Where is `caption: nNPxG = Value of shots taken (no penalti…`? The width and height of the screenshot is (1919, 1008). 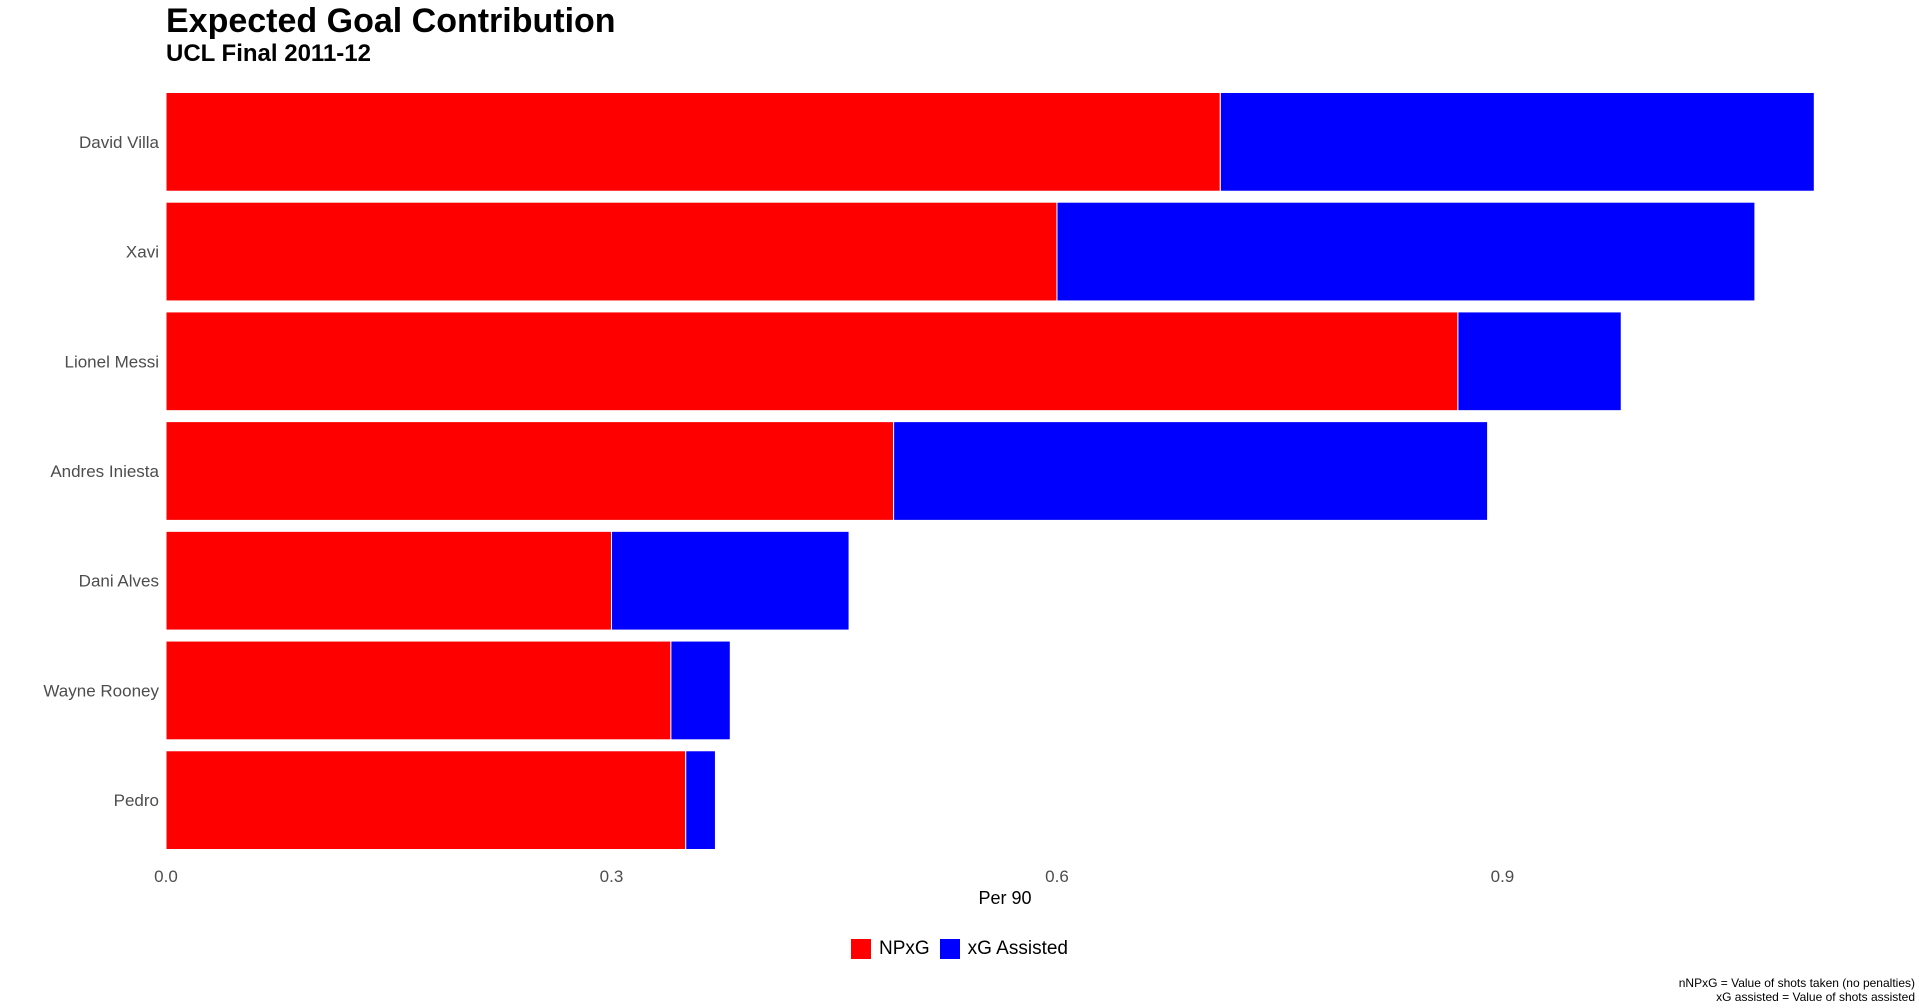 caption: nNPxG = Value of shots taken (no penalti… is located at coordinates (1797, 990).